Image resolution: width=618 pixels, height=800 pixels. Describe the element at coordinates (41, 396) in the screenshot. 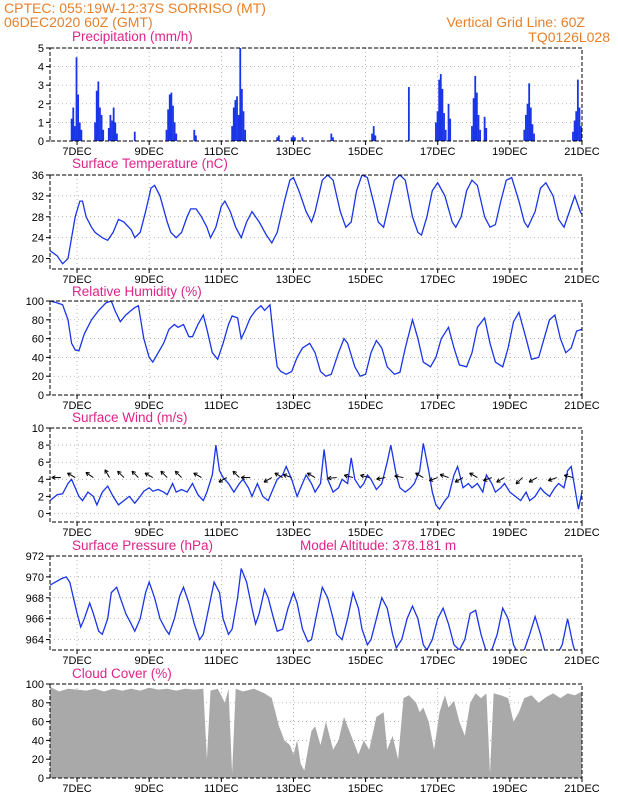

I see `y-tick-label: 0` at that location.